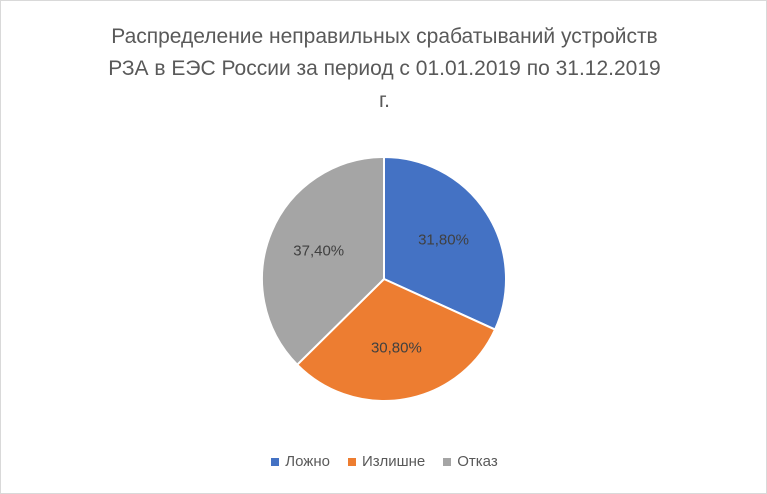  What do you see at coordinates (477, 461) in the screenshot?
I see `legend-label-otkaz: Отказ` at bounding box center [477, 461].